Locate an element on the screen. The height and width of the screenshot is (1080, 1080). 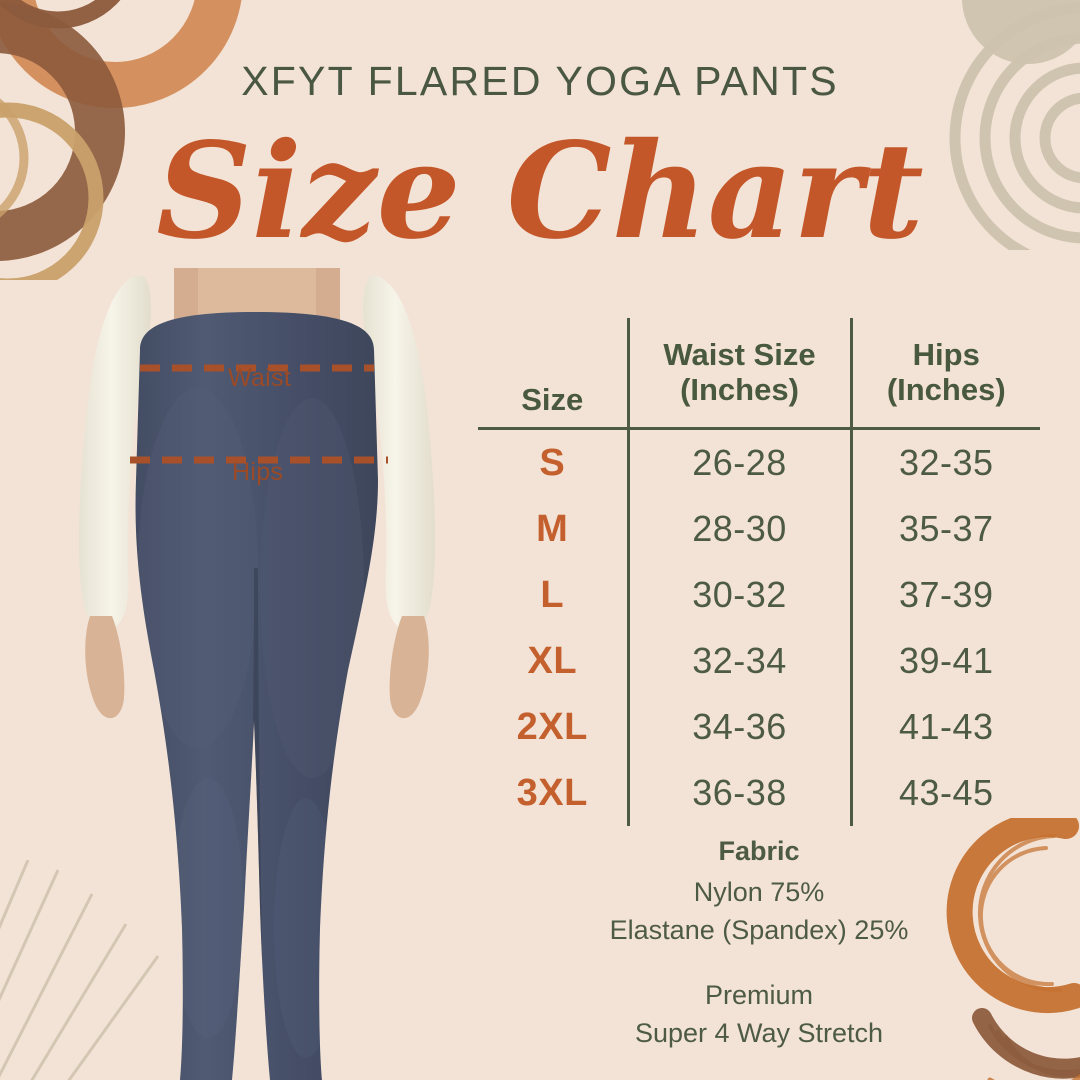
table-header-row: Size Waist Size (Inches) Hips (Inches) is located at coordinates (759, 374).